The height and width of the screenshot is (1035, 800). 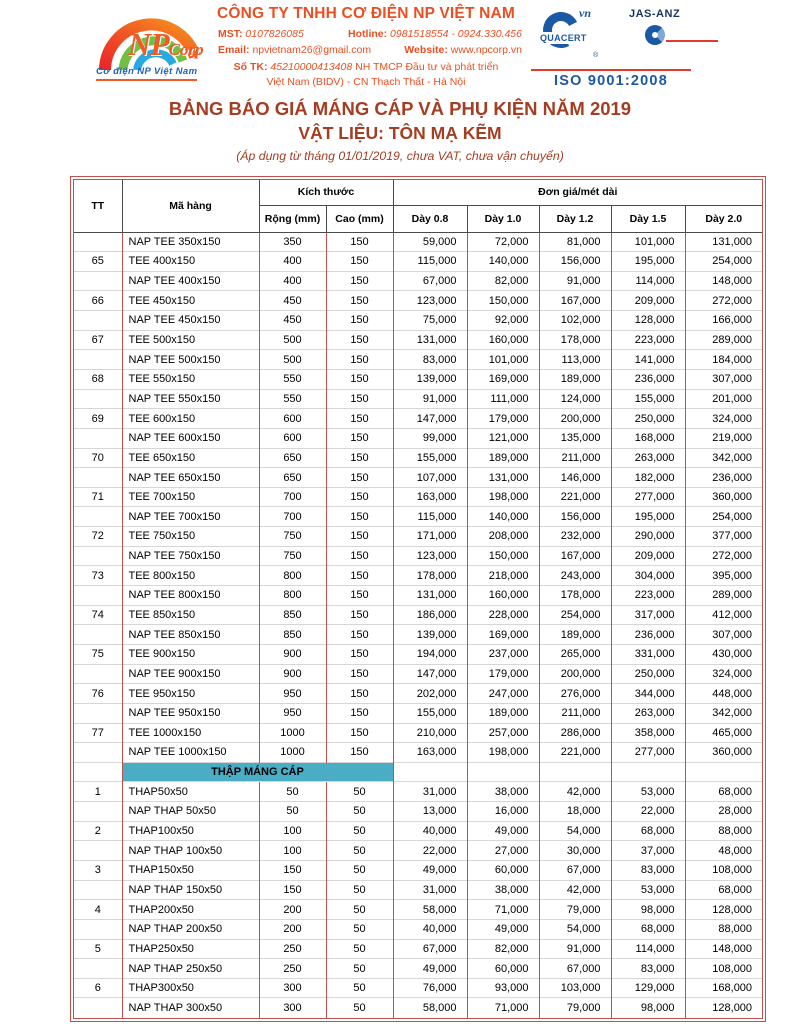 What do you see at coordinates (190, 830) in the screenshot?
I see `cell-code: THAP100x50` at bounding box center [190, 830].